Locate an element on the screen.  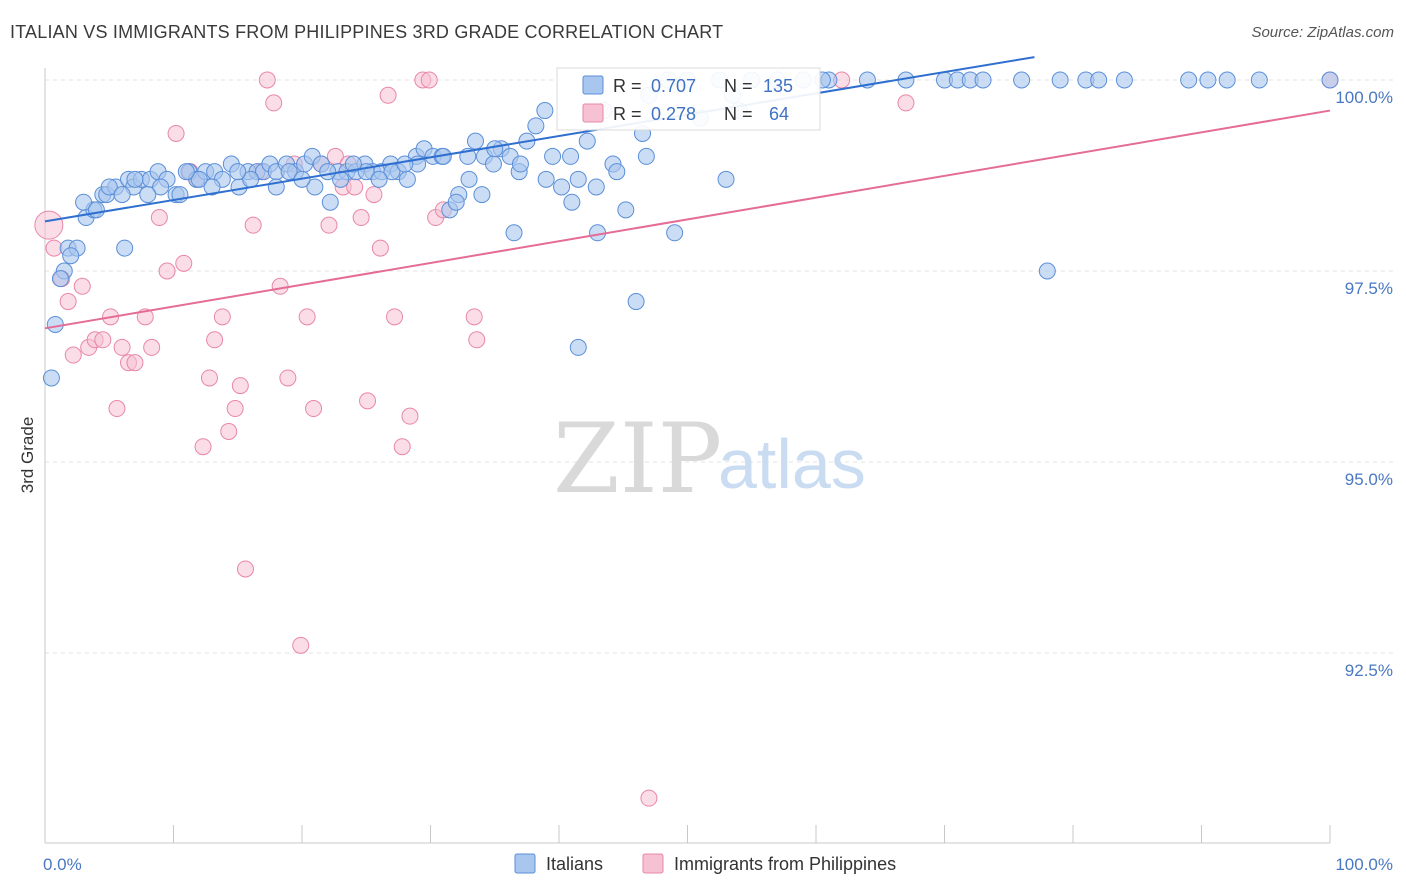
watermark-zip: ZIP is located at coordinates (637, 459).